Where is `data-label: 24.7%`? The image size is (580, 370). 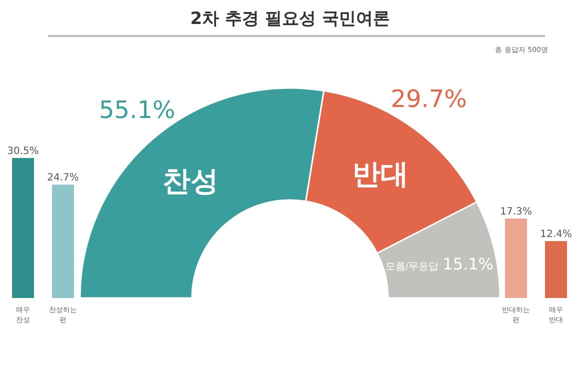 data-label: 24.7% is located at coordinates (63, 178).